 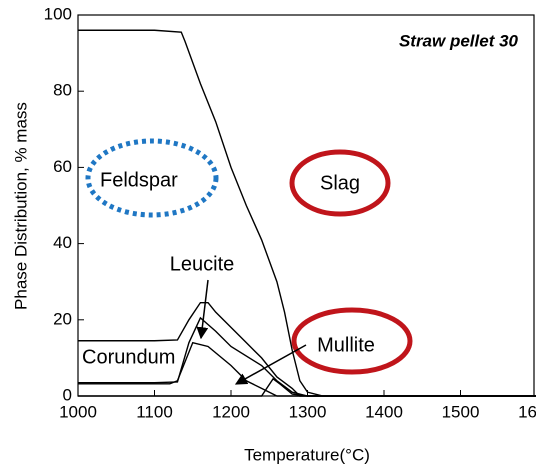 I want to click on annotation: Leucite, so click(x=202, y=264).